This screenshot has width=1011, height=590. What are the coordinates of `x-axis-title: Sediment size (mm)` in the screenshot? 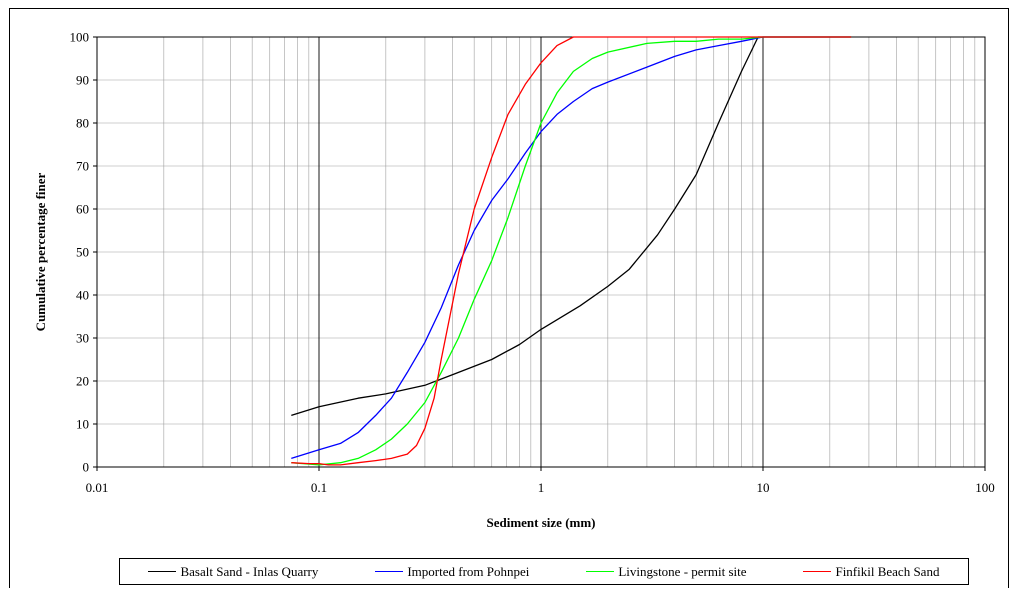 It's located at (540, 522).